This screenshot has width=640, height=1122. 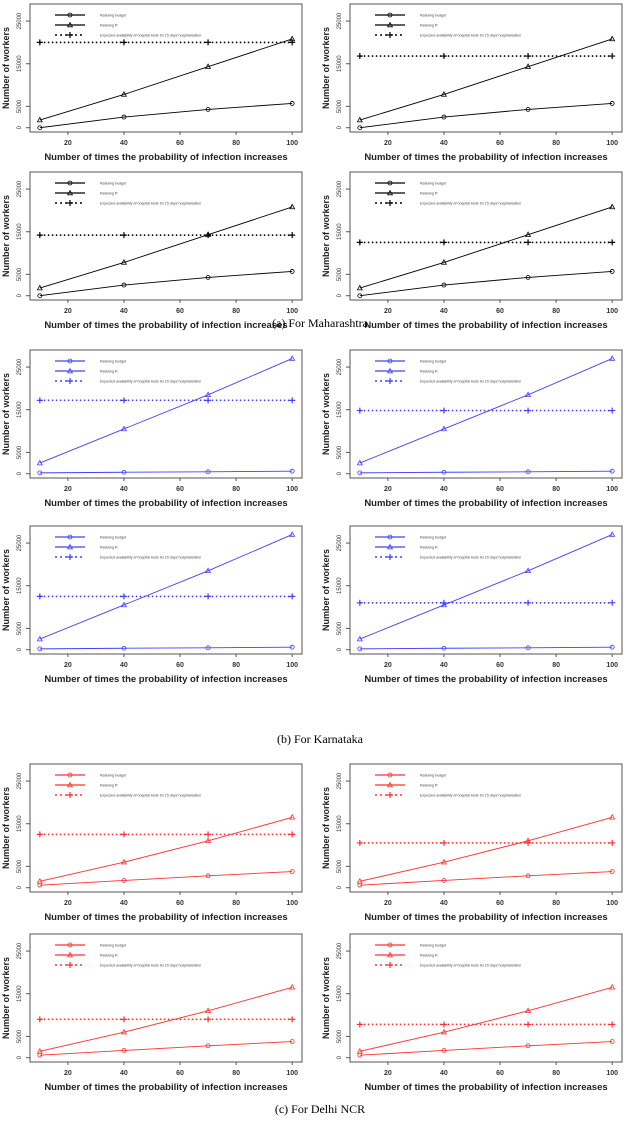 I want to click on caption-delhi: (c) For Delhi NCR, so click(x=320, y=1109).